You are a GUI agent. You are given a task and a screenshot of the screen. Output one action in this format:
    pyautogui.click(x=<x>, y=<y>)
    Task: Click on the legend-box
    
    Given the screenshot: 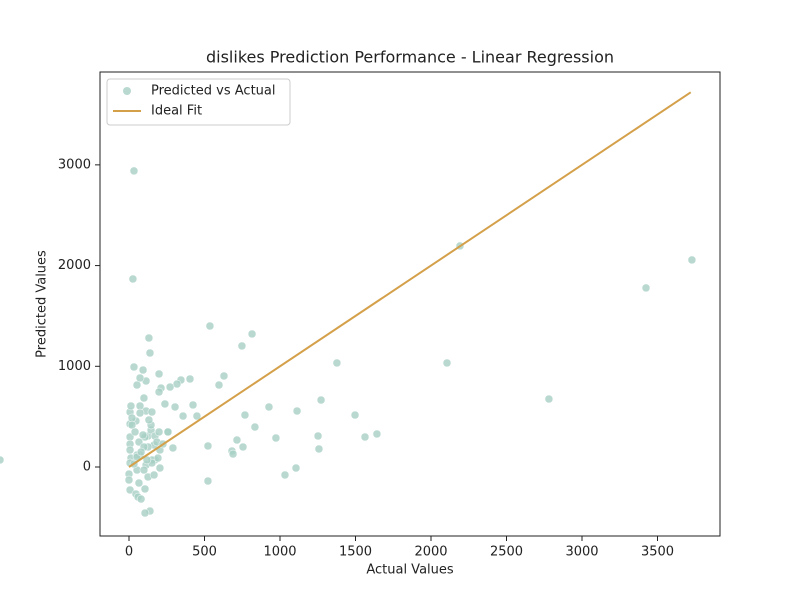 What is the action you would take?
    pyautogui.click(x=198, y=102)
    